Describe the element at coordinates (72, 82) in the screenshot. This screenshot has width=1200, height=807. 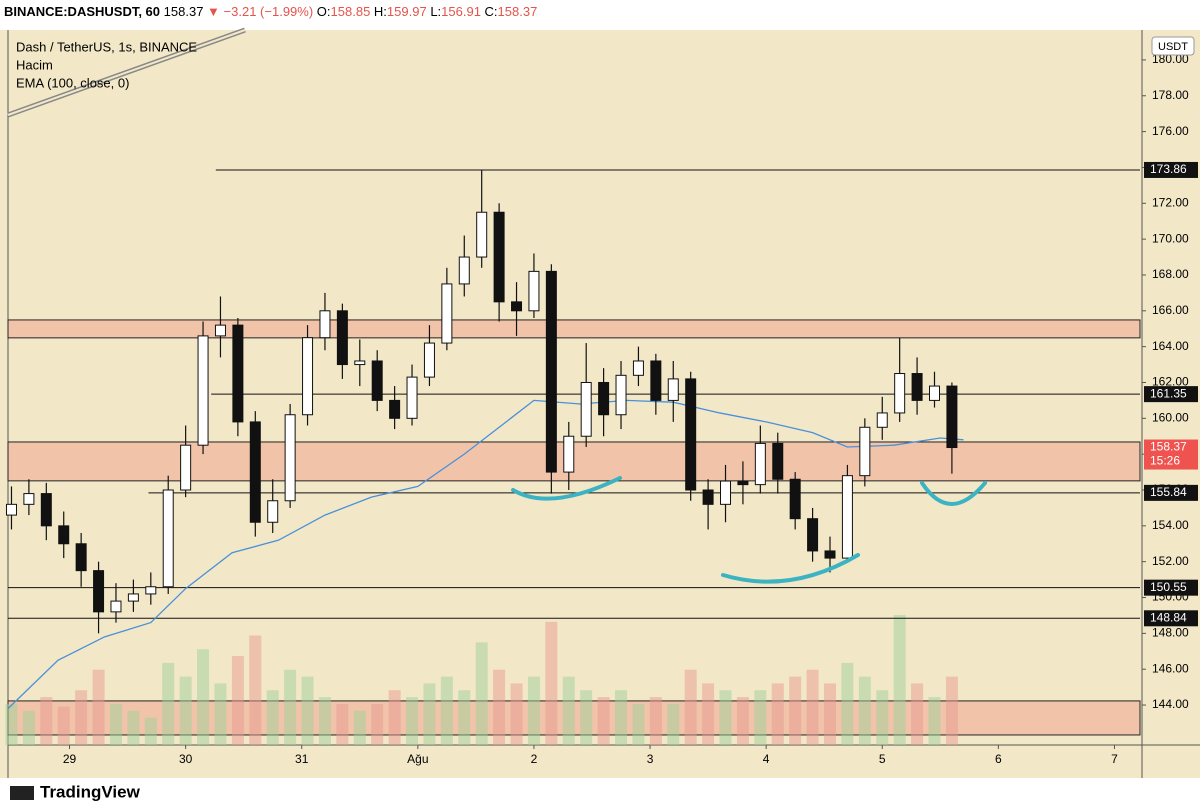
I see `legend-ema: EMA (100, close, 0)` at that location.